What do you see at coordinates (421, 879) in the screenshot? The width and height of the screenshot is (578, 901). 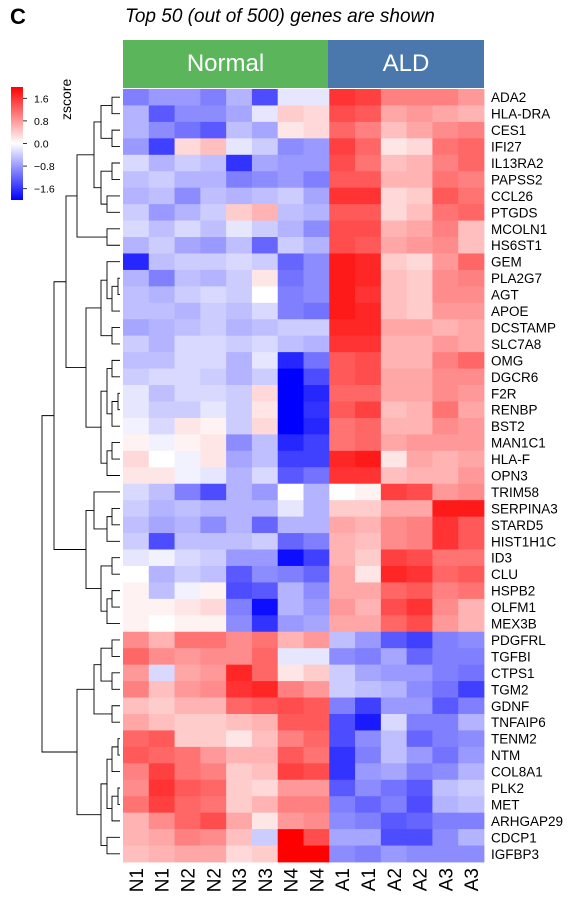 I see `column-label: A2` at bounding box center [421, 879].